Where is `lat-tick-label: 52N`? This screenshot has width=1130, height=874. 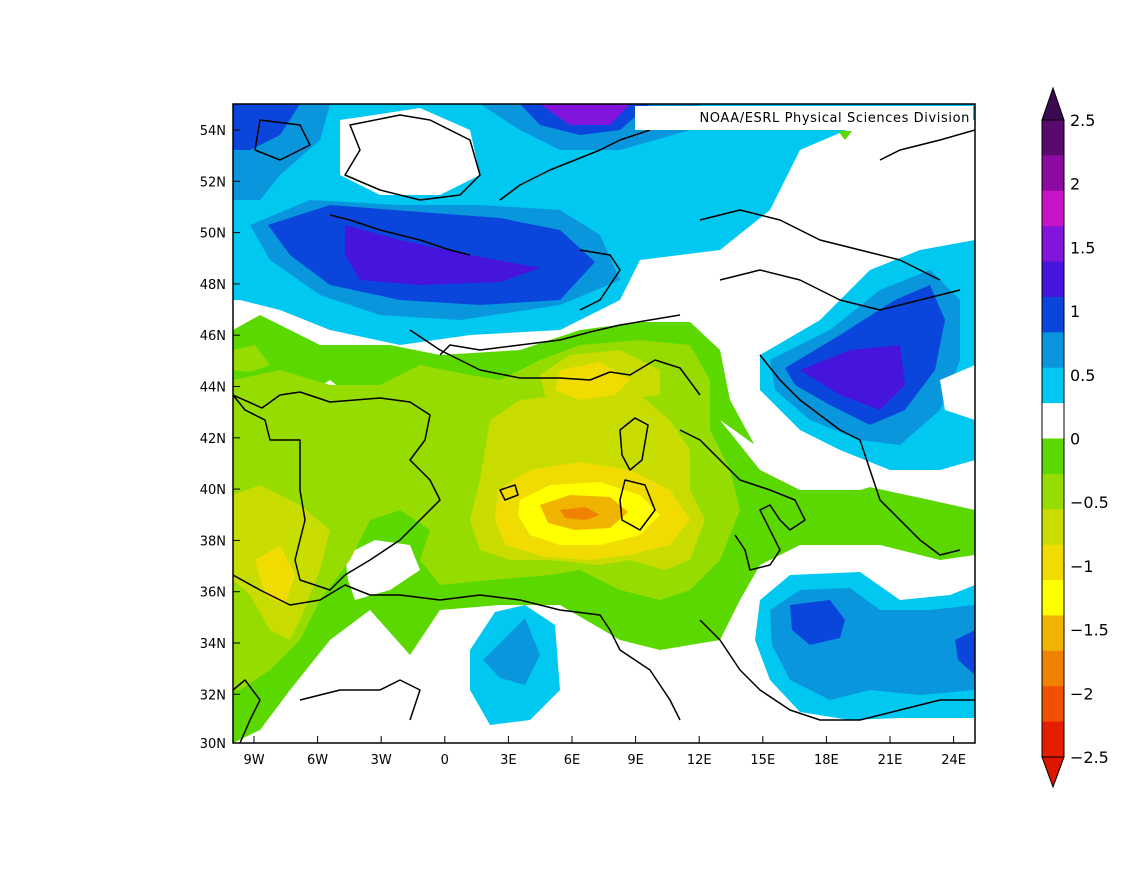
lat-tick-label: 52N is located at coordinates (213, 182).